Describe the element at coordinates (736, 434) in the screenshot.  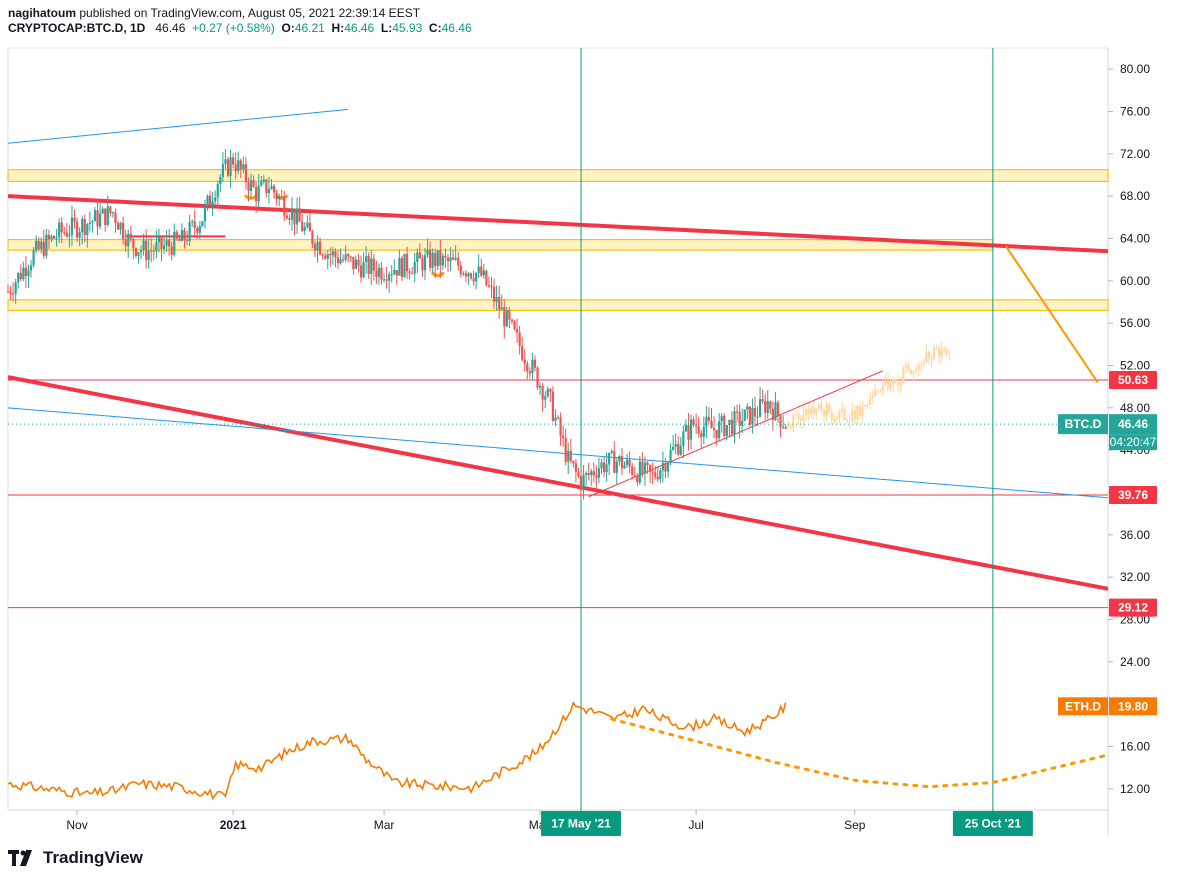
I see `rising-support-trendline` at that location.